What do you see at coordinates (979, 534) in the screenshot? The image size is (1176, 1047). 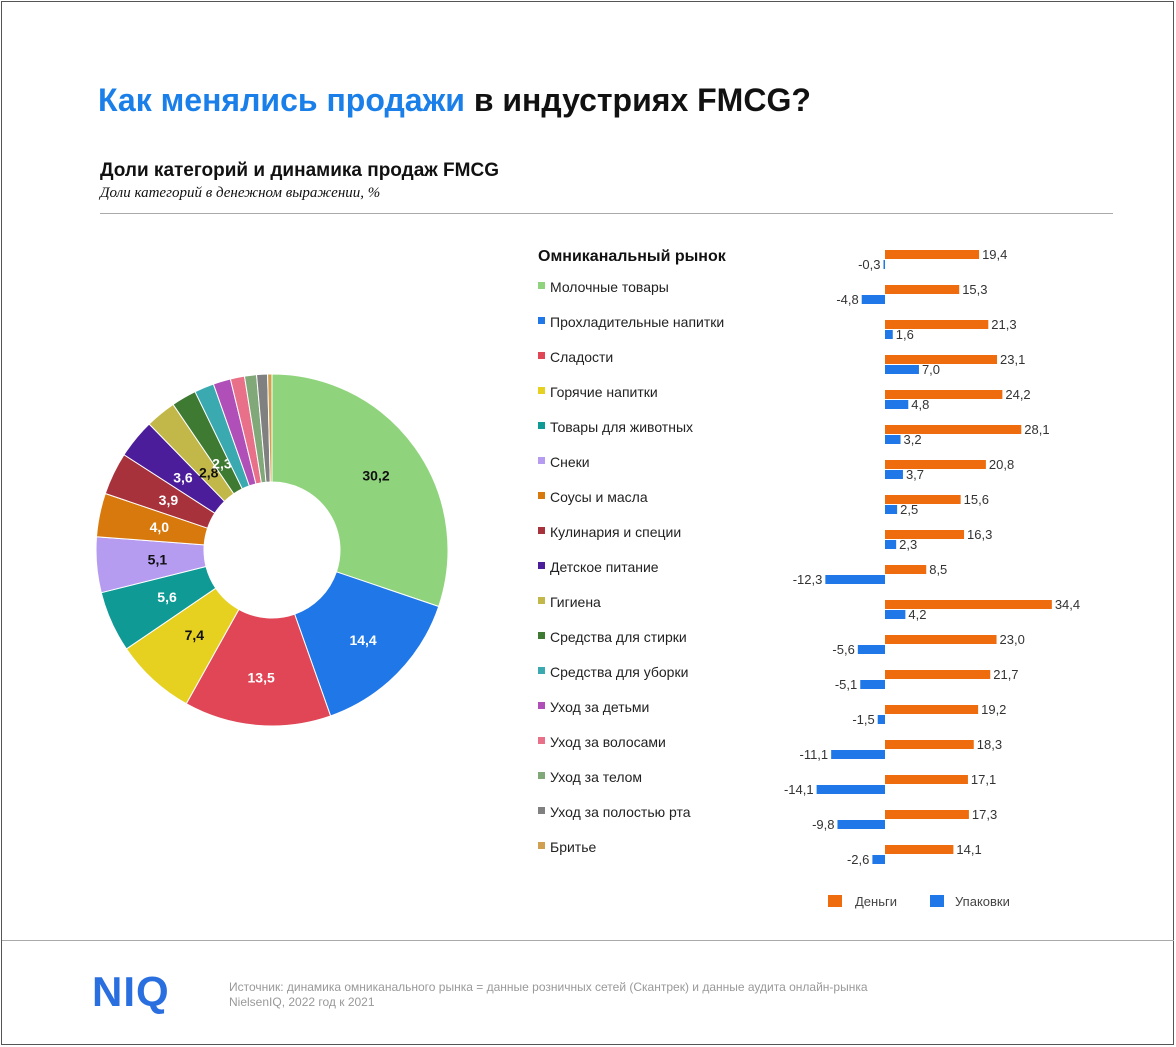 I see `money-value: 16,3` at bounding box center [979, 534].